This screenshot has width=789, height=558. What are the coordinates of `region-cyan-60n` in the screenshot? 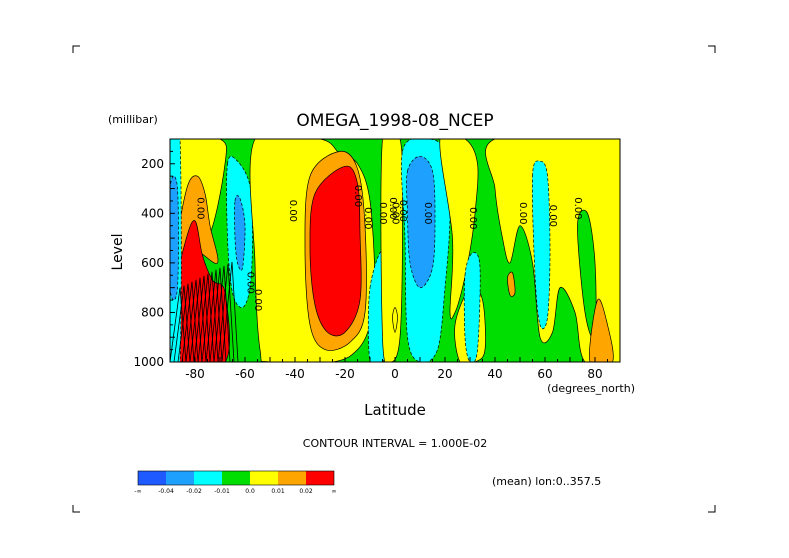 It's located at (541, 245).